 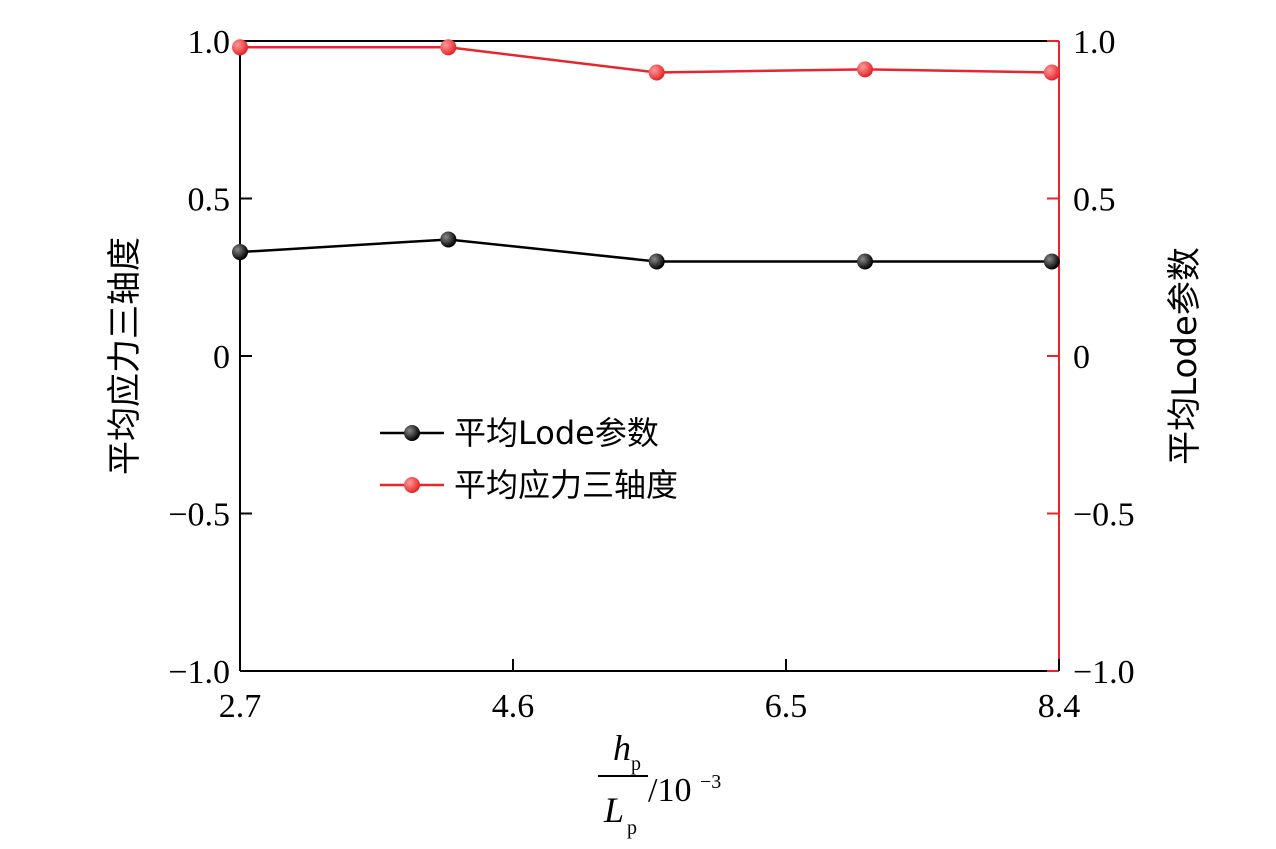 I want to click on xlabel-suffix: /10, so click(x=669, y=790).